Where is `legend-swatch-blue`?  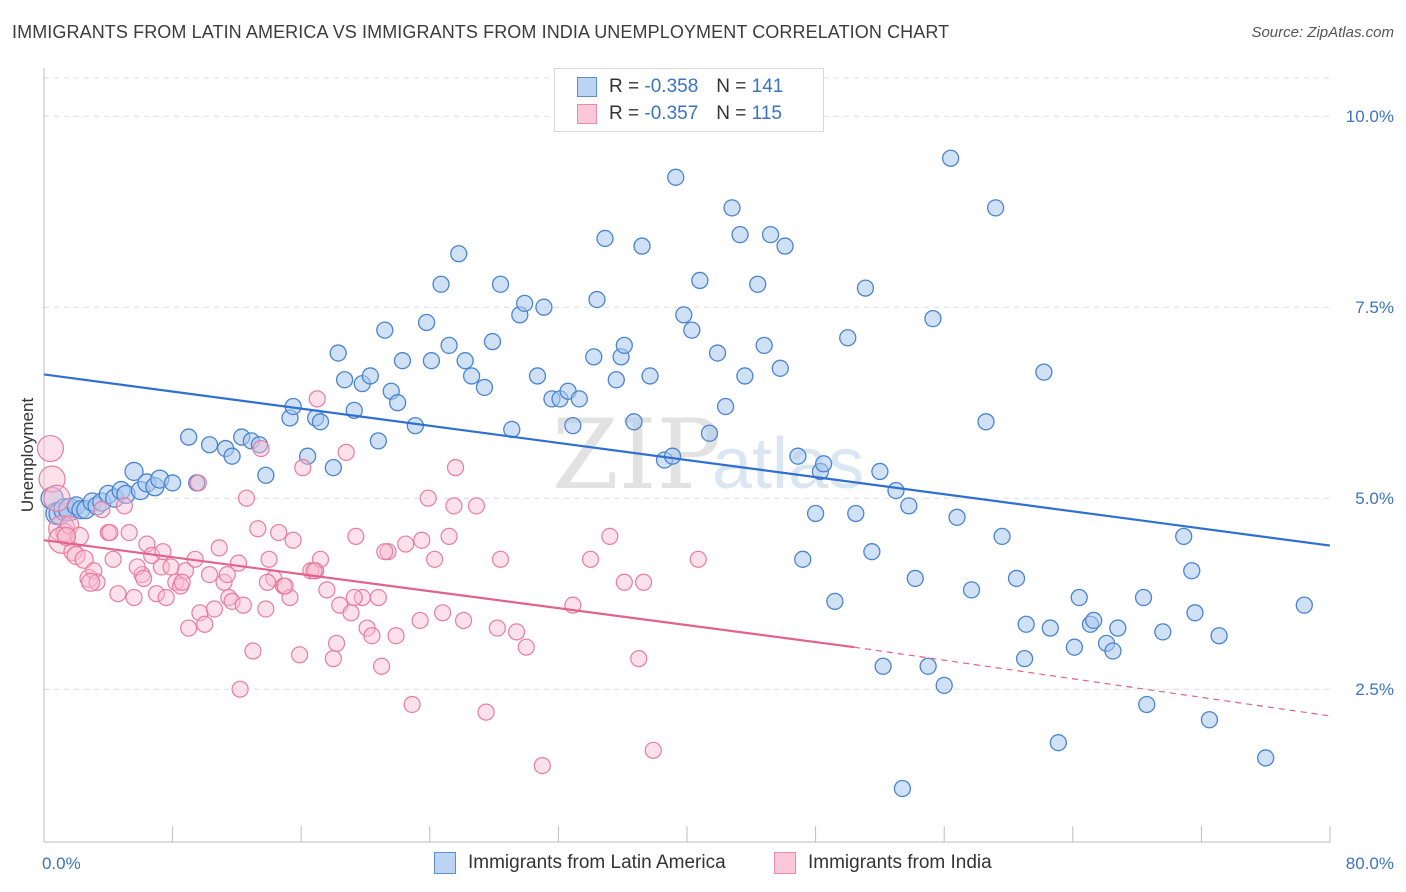 legend-swatch-blue is located at coordinates (587, 87).